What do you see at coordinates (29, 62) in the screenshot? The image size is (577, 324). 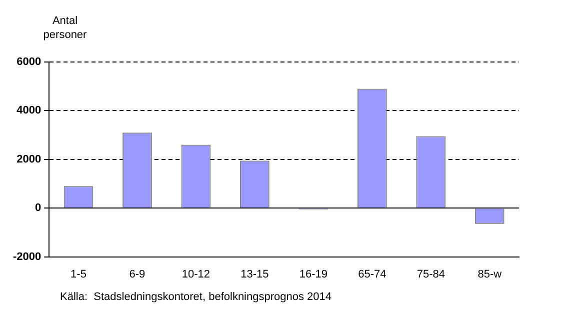 I see `y-tick-label: 6000` at bounding box center [29, 62].